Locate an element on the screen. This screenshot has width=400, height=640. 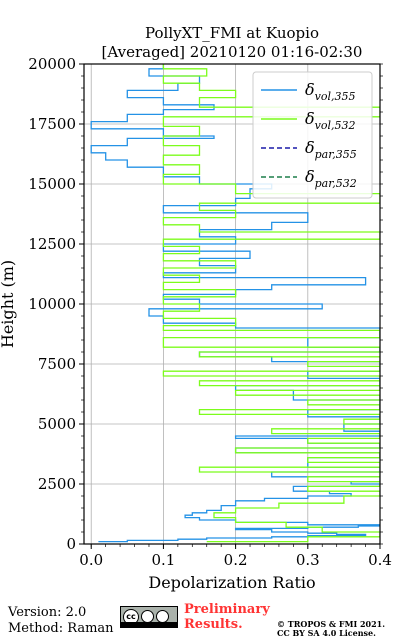
x-tick-label: 0.3 is located at coordinates (308, 560).